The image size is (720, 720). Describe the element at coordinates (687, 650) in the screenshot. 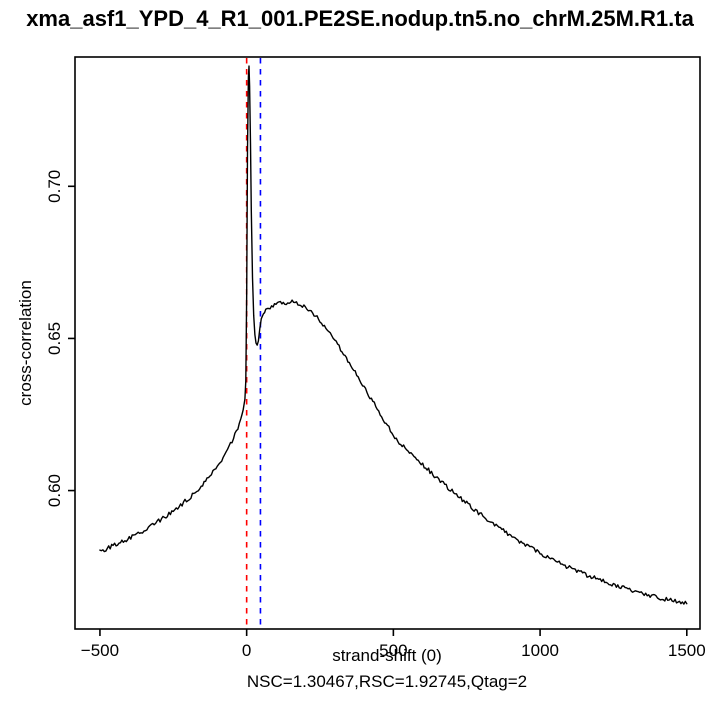

I see `x-tick-label: 1500` at that location.